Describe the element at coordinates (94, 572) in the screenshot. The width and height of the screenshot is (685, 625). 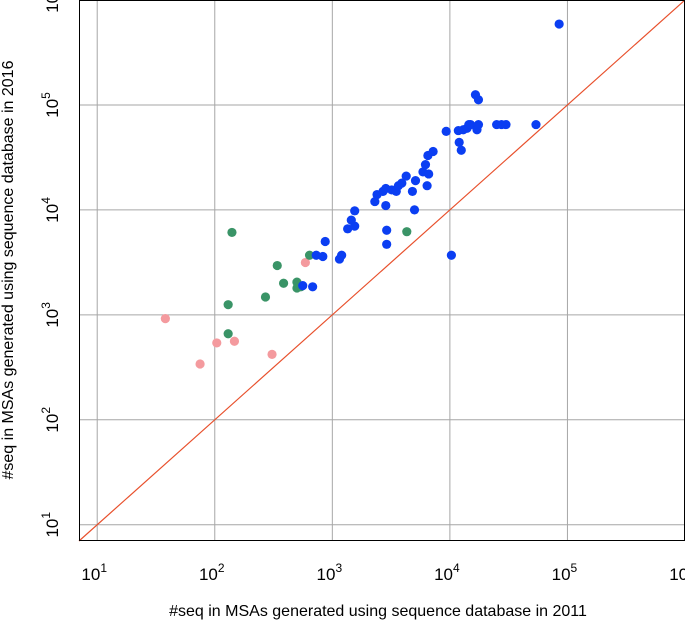
I see `x-tick-label: 10¹` at that location.